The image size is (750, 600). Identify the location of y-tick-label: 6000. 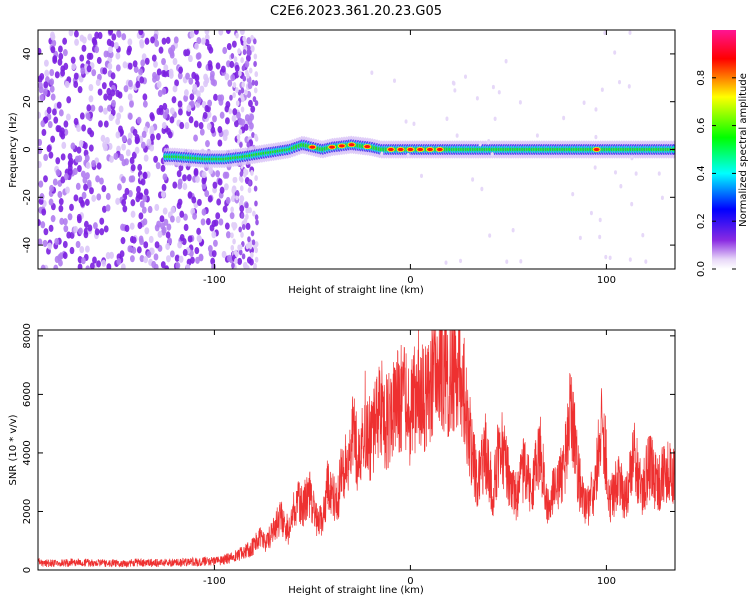
(27, 394).